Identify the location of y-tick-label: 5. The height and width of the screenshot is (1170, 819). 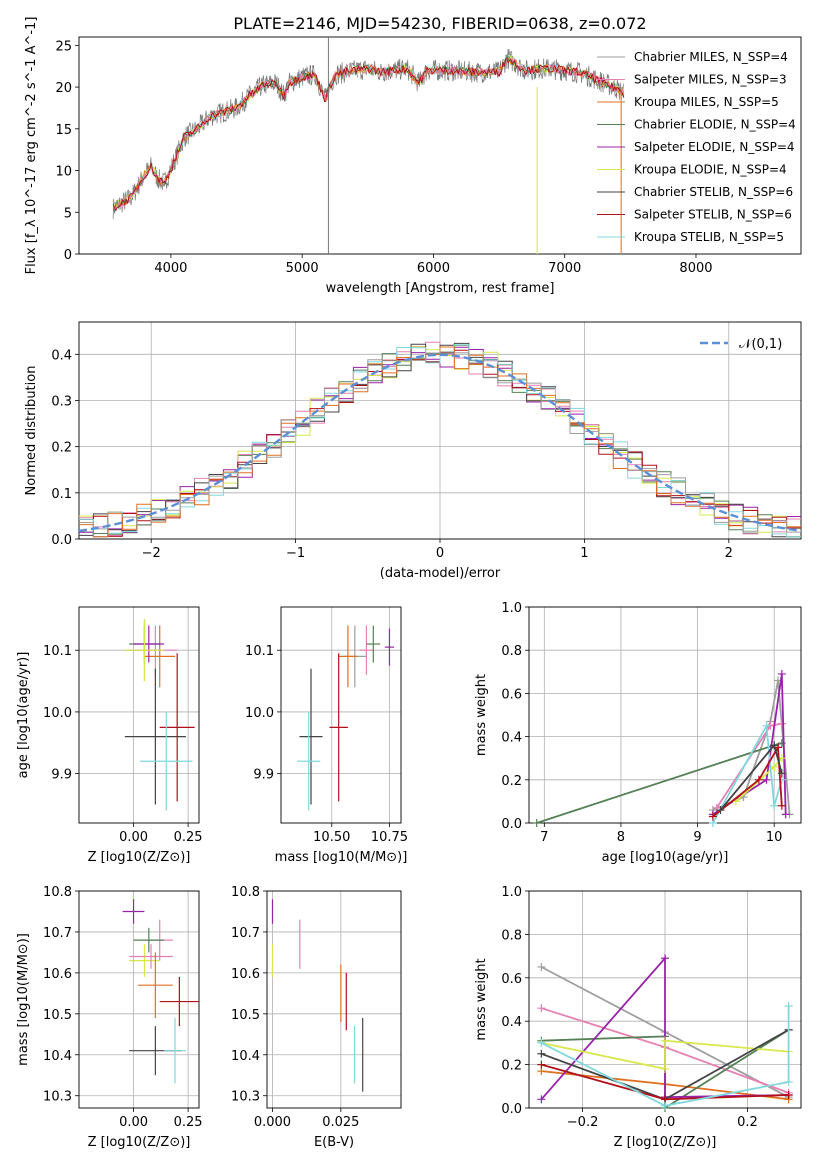
(68, 213).